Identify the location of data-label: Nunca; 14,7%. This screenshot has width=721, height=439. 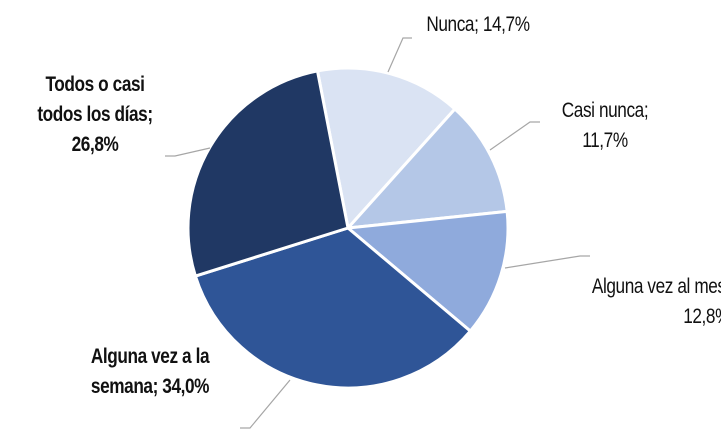
(477, 25).